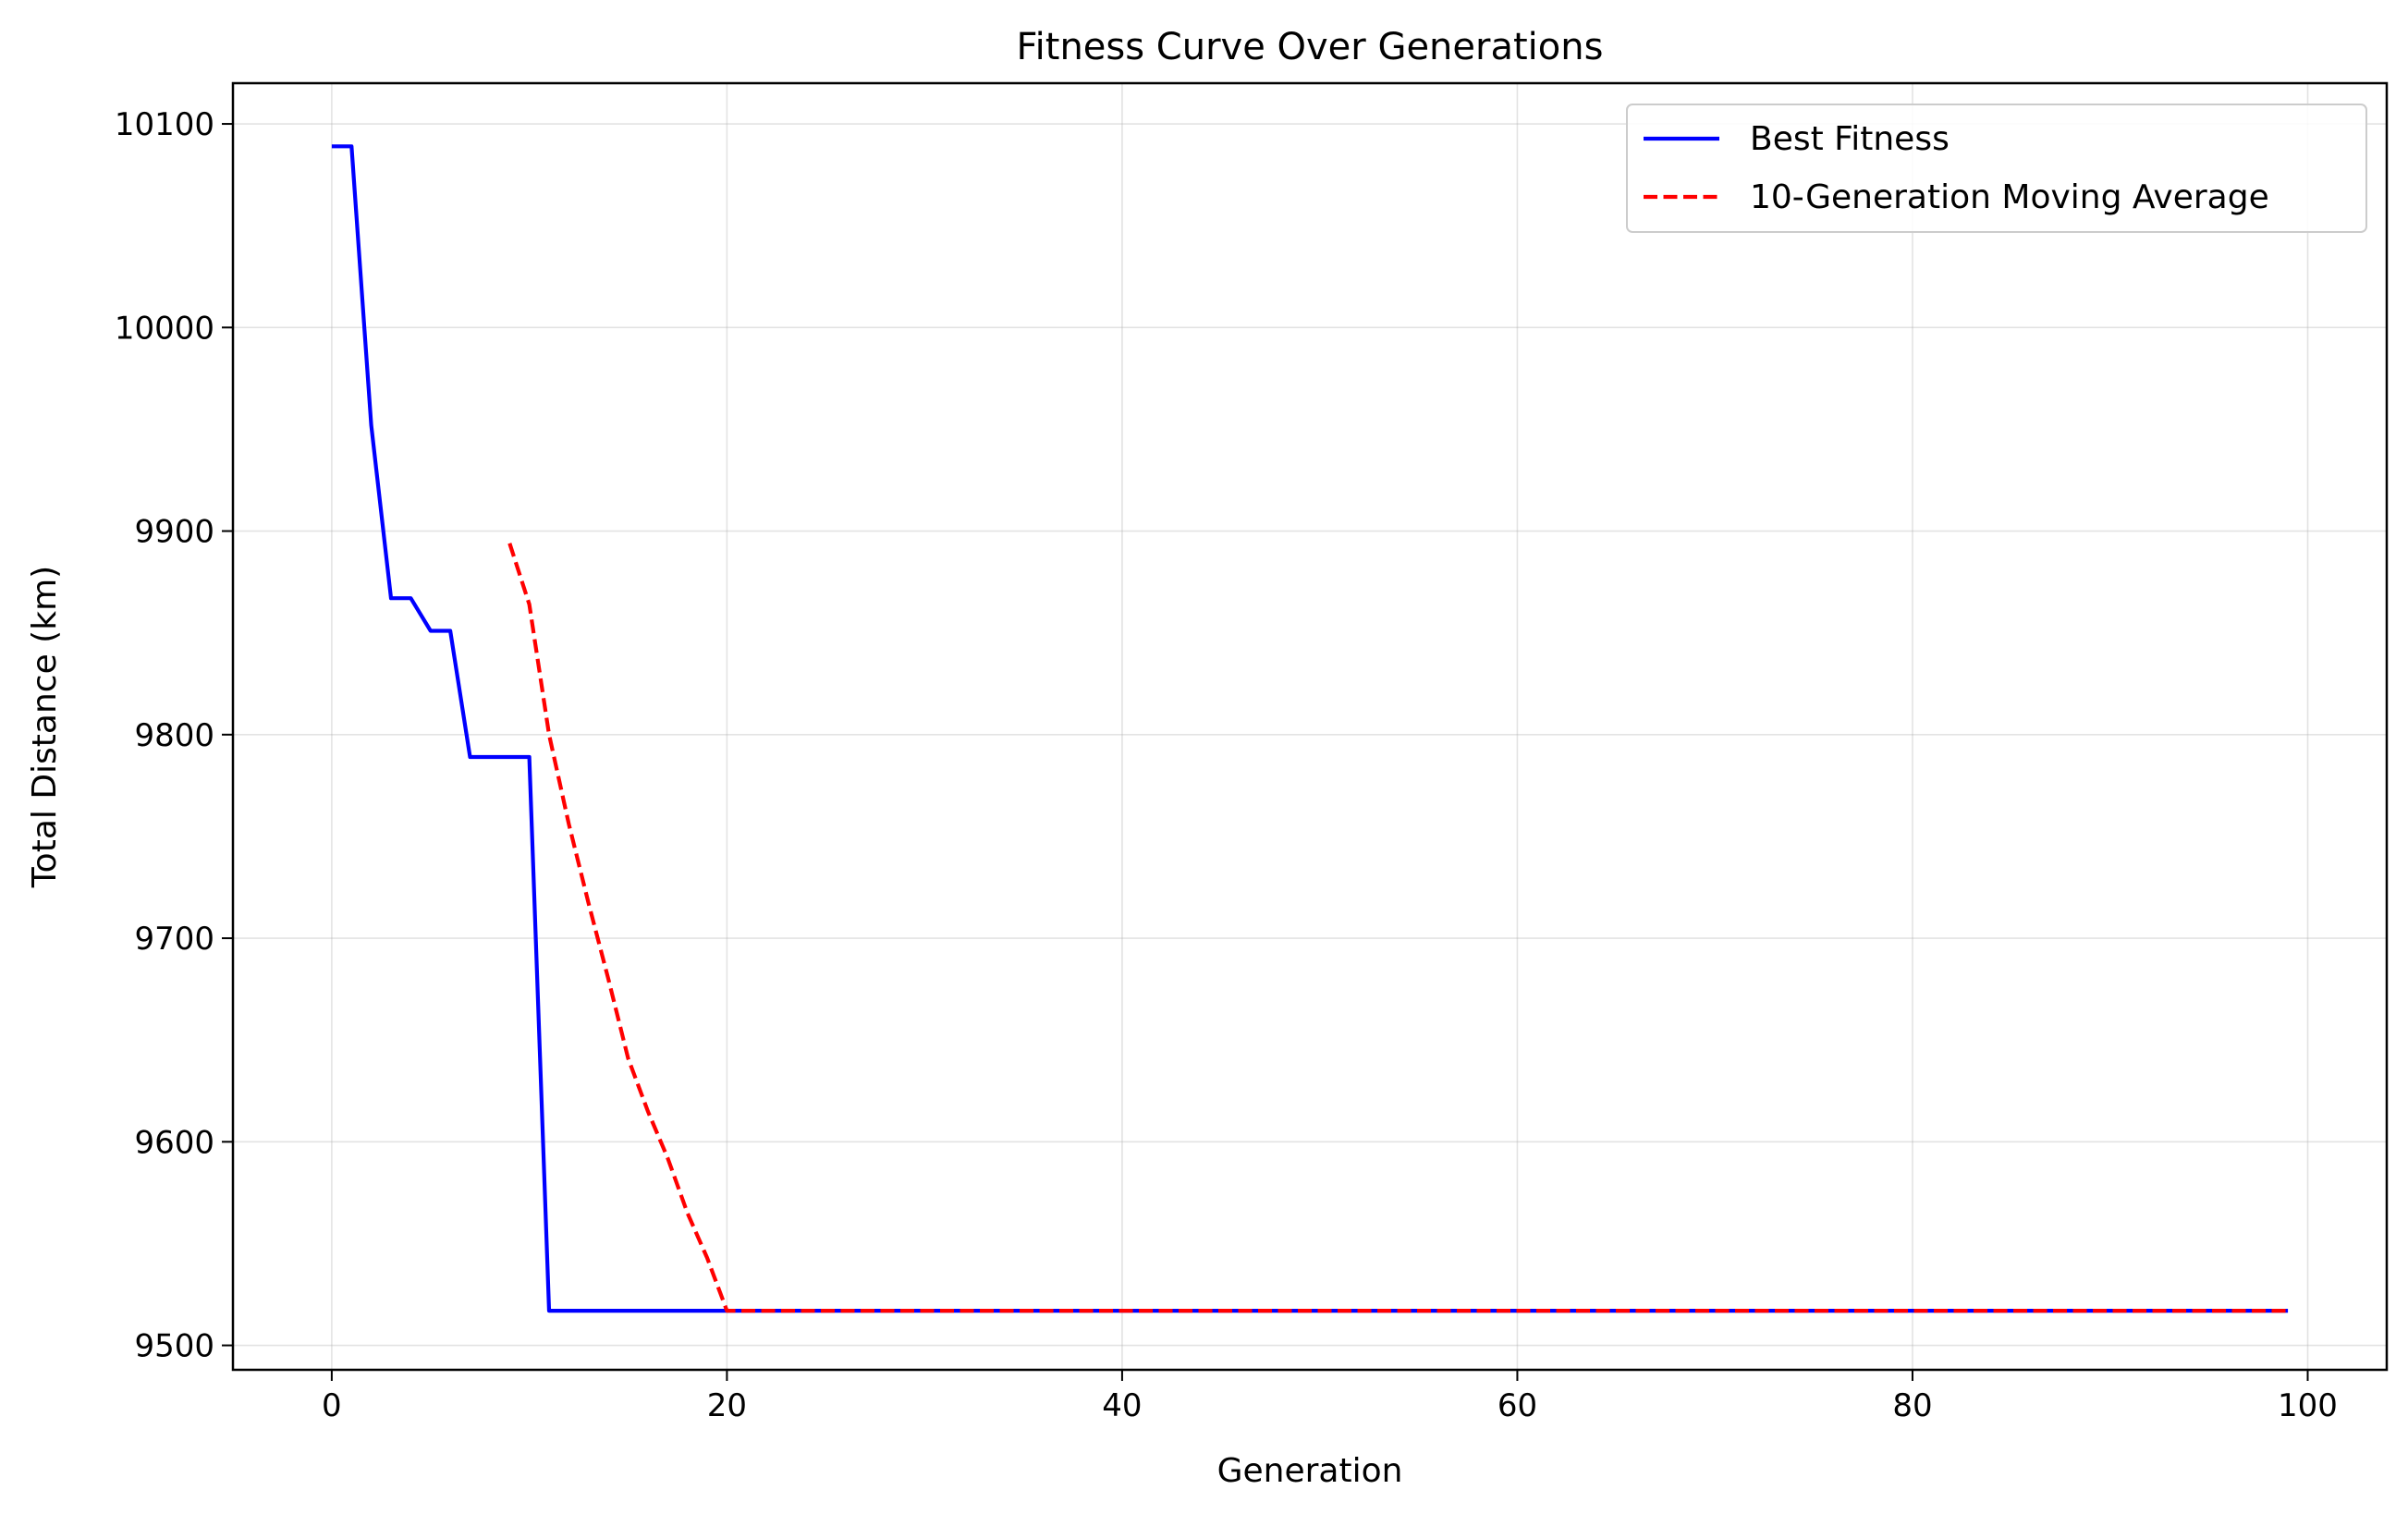  Describe the element at coordinates (1850, 139) in the screenshot. I see `legend-label: Best Fitness` at that location.